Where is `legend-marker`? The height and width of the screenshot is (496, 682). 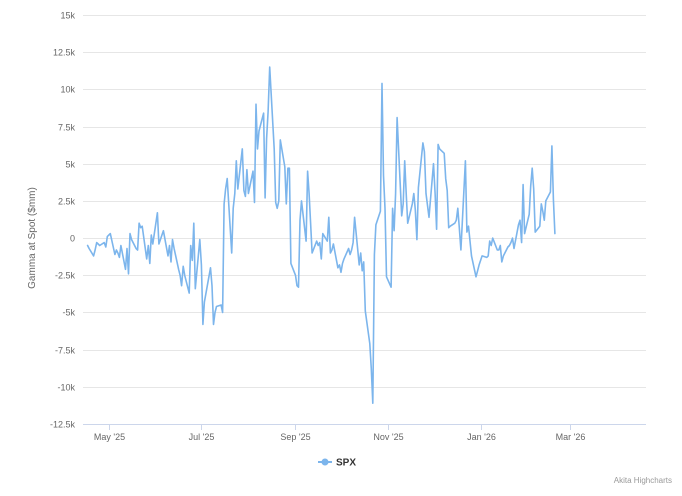
legend-marker is located at coordinates (325, 462).